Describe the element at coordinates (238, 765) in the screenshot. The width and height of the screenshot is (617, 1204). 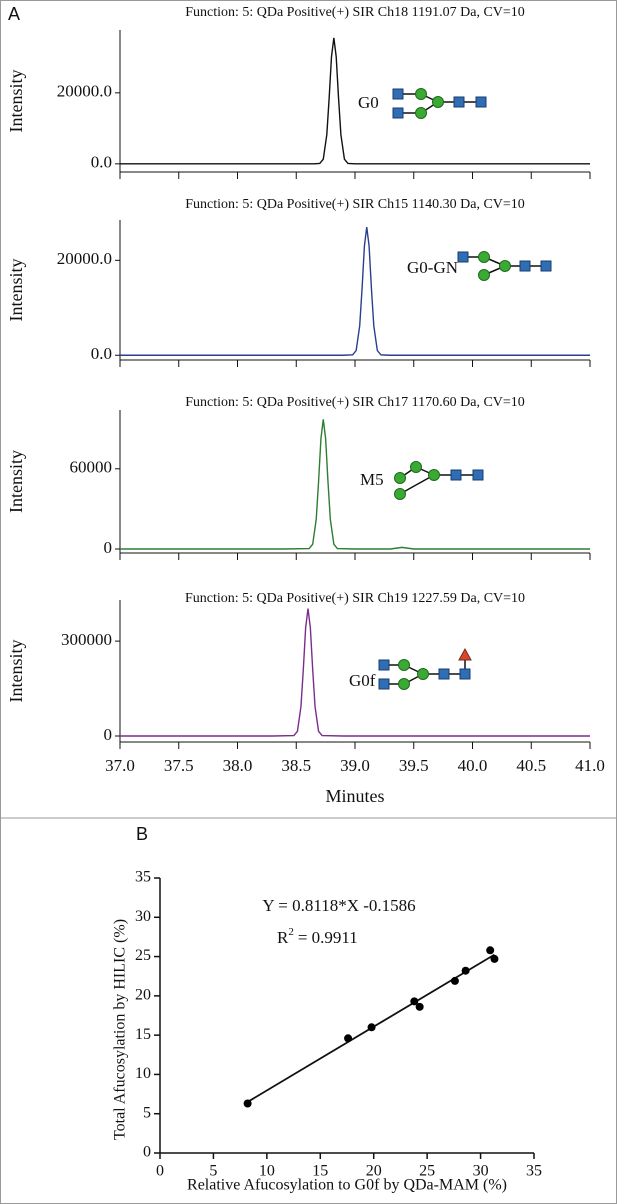
I see `x-tick-label: 38.0` at that location.